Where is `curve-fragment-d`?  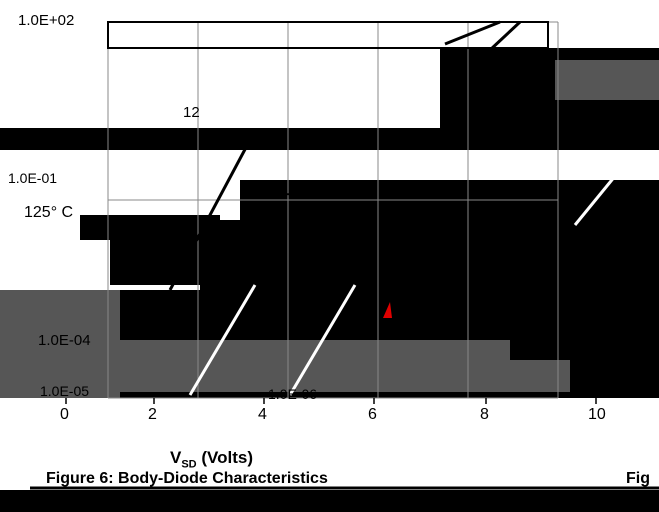 curve-fragment-d is located at coordinates (222, 340).